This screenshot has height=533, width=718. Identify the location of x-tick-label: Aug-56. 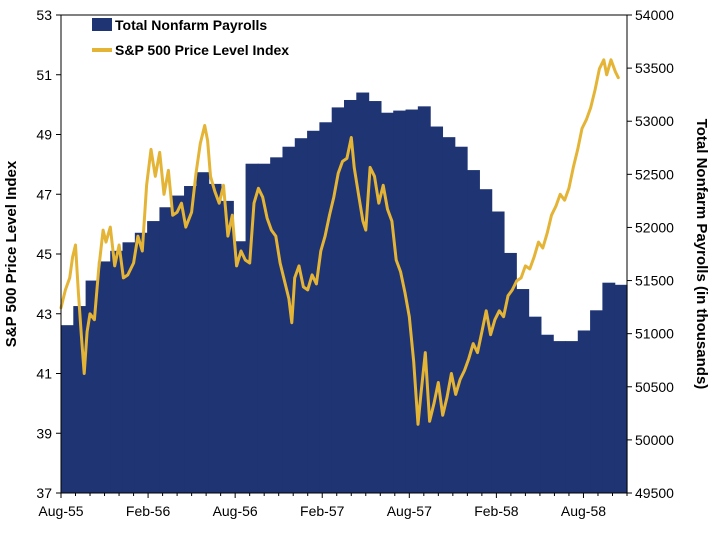
(235, 511).